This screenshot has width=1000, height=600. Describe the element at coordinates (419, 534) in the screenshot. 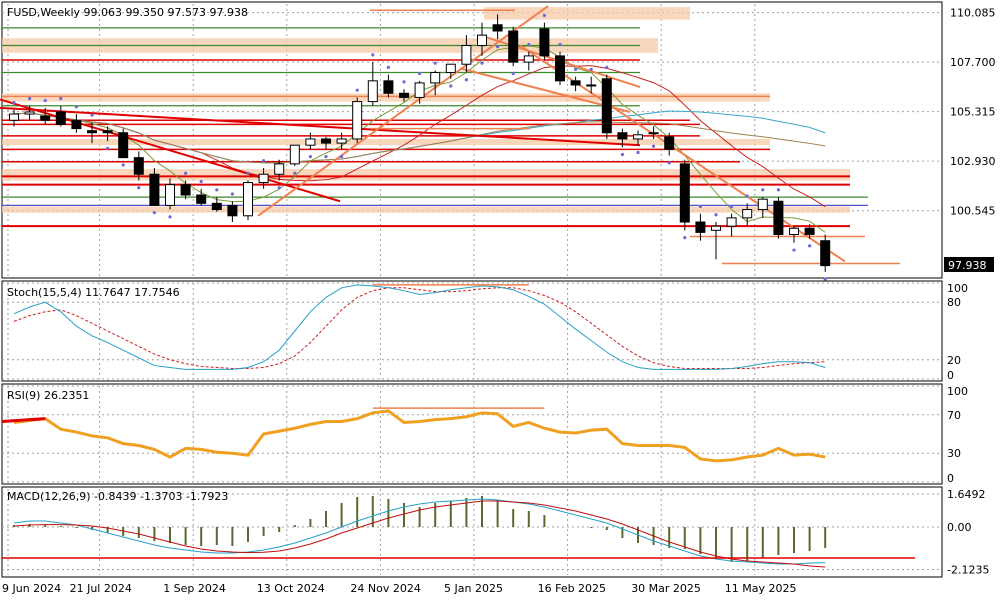

I see `macd-signal-line` at that location.